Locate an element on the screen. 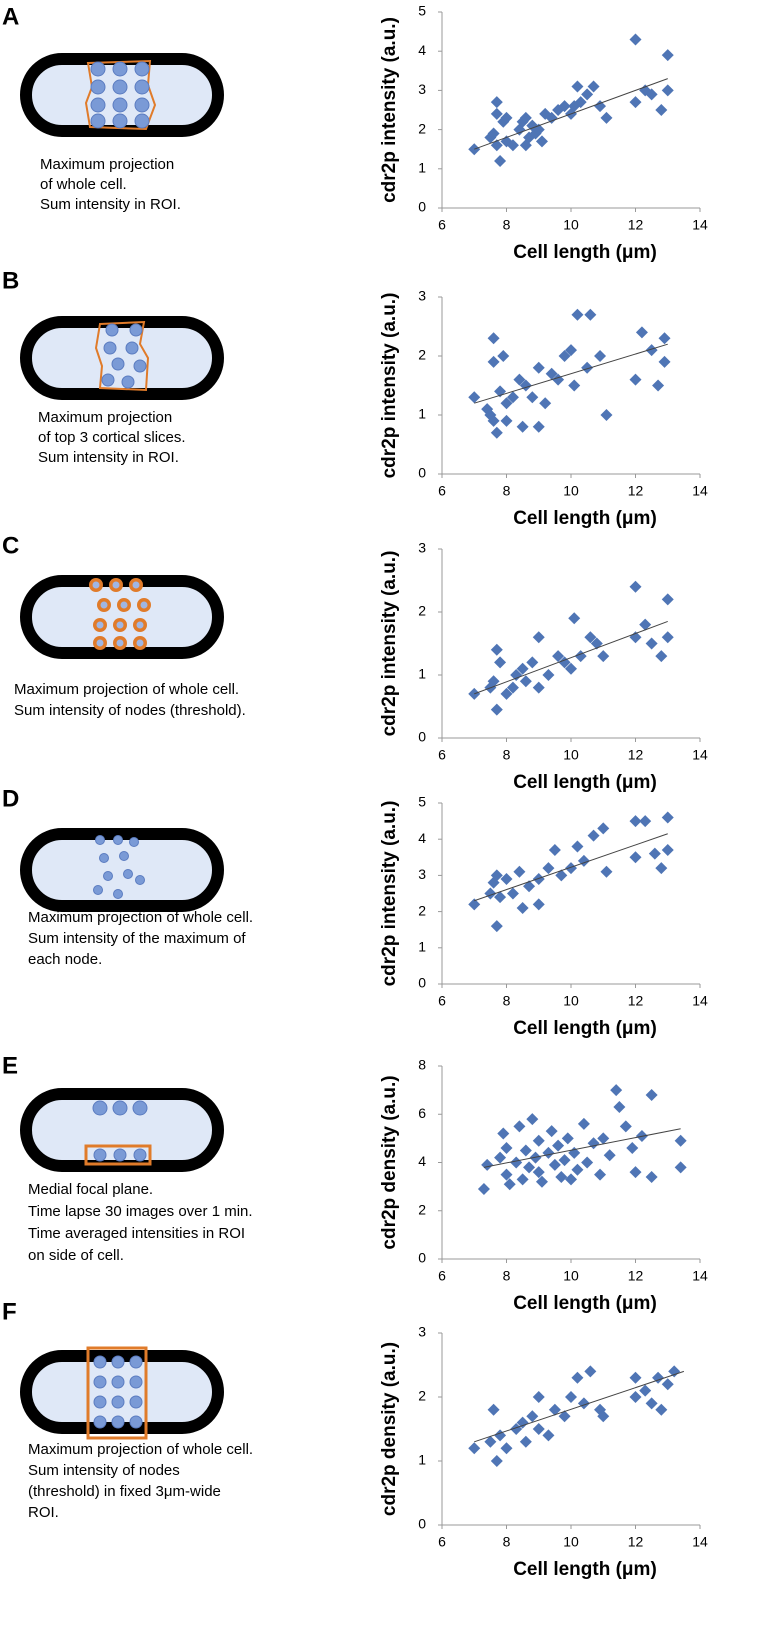 This screenshot has height=1628, width=767. caption-line: Sum intensity of the maximum of is located at coordinates (137, 938).